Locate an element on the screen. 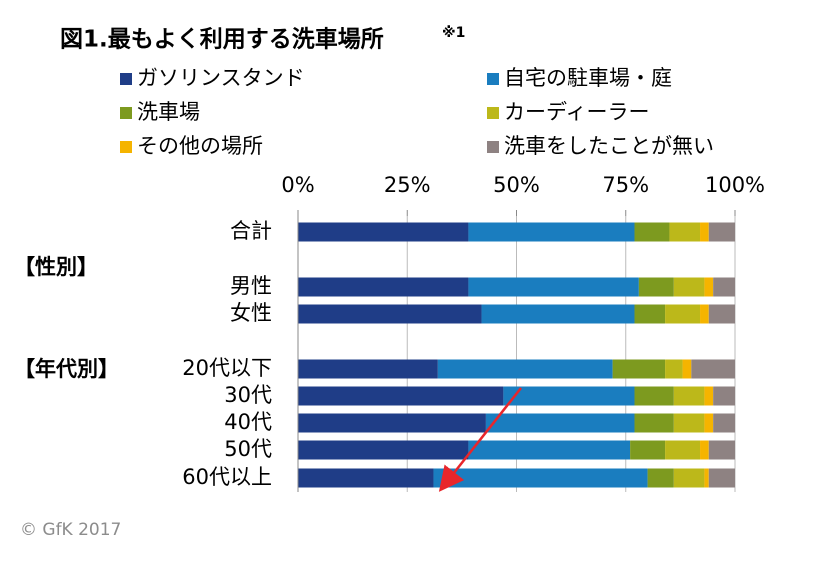 The width and height of the screenshot is (840, 580). legend-label: 洗車をしたことが無い is located at coordinates (609, 146).